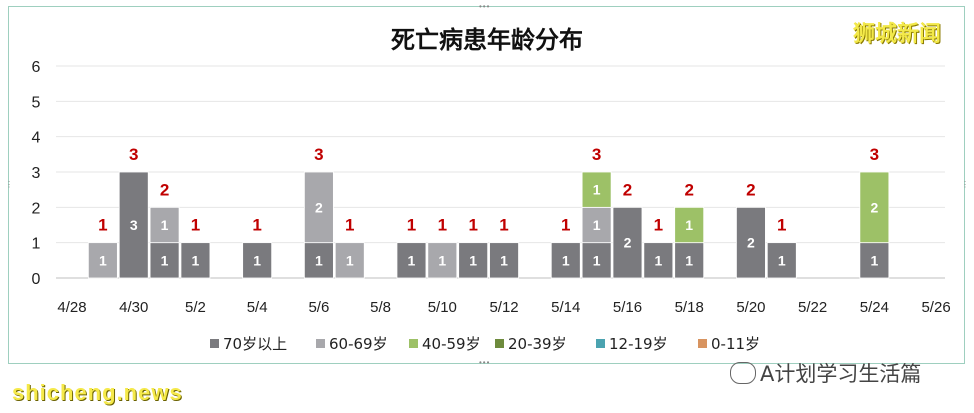  Describe the element at coordinates (743, 373) in the screenshot. I see `wechat-icon` at that location.